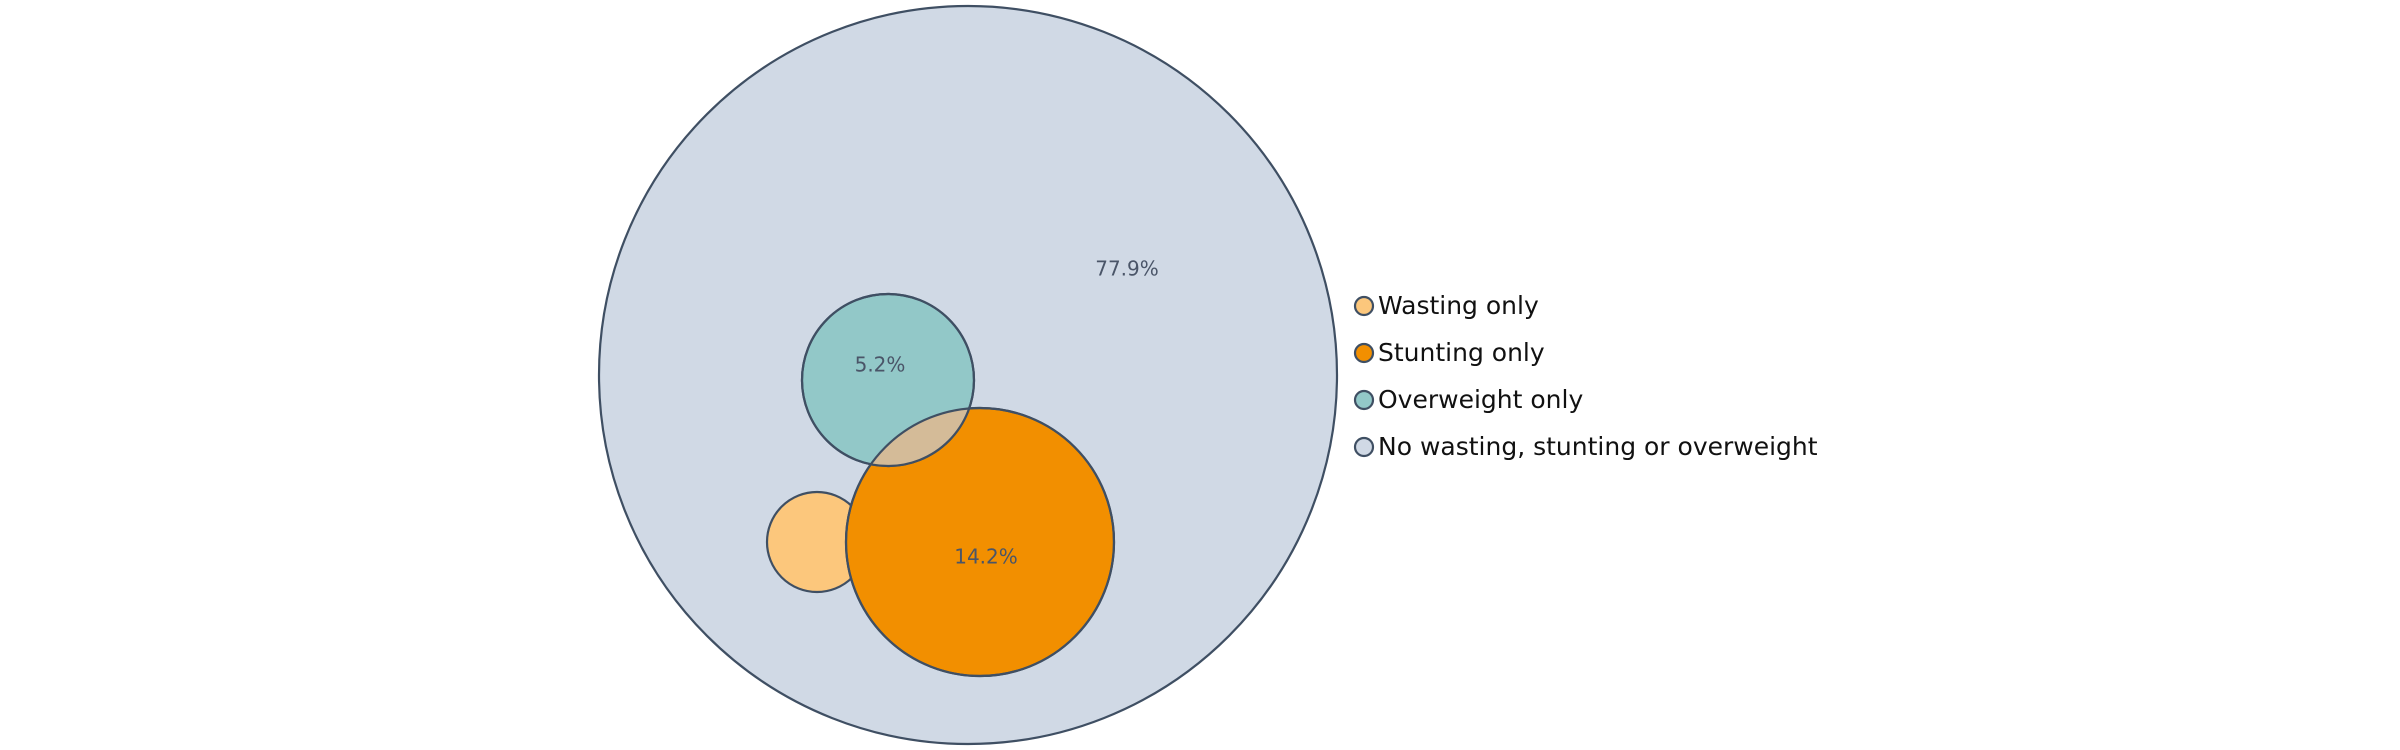  I want to click on legend-marker-no-condition, so click(1364, 447).